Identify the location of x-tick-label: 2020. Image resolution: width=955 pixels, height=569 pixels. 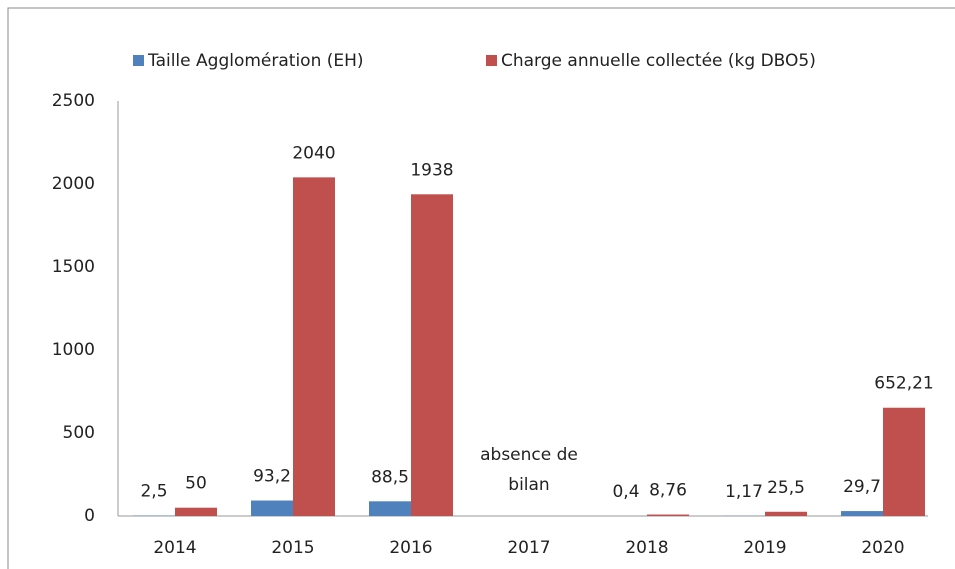
(882, 548).